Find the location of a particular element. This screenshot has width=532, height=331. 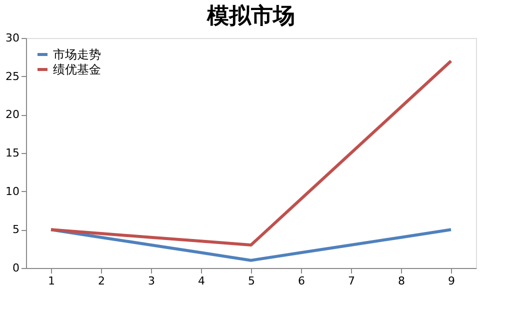

chart-title: 模拟市场 is located at coordinates (250, 16).